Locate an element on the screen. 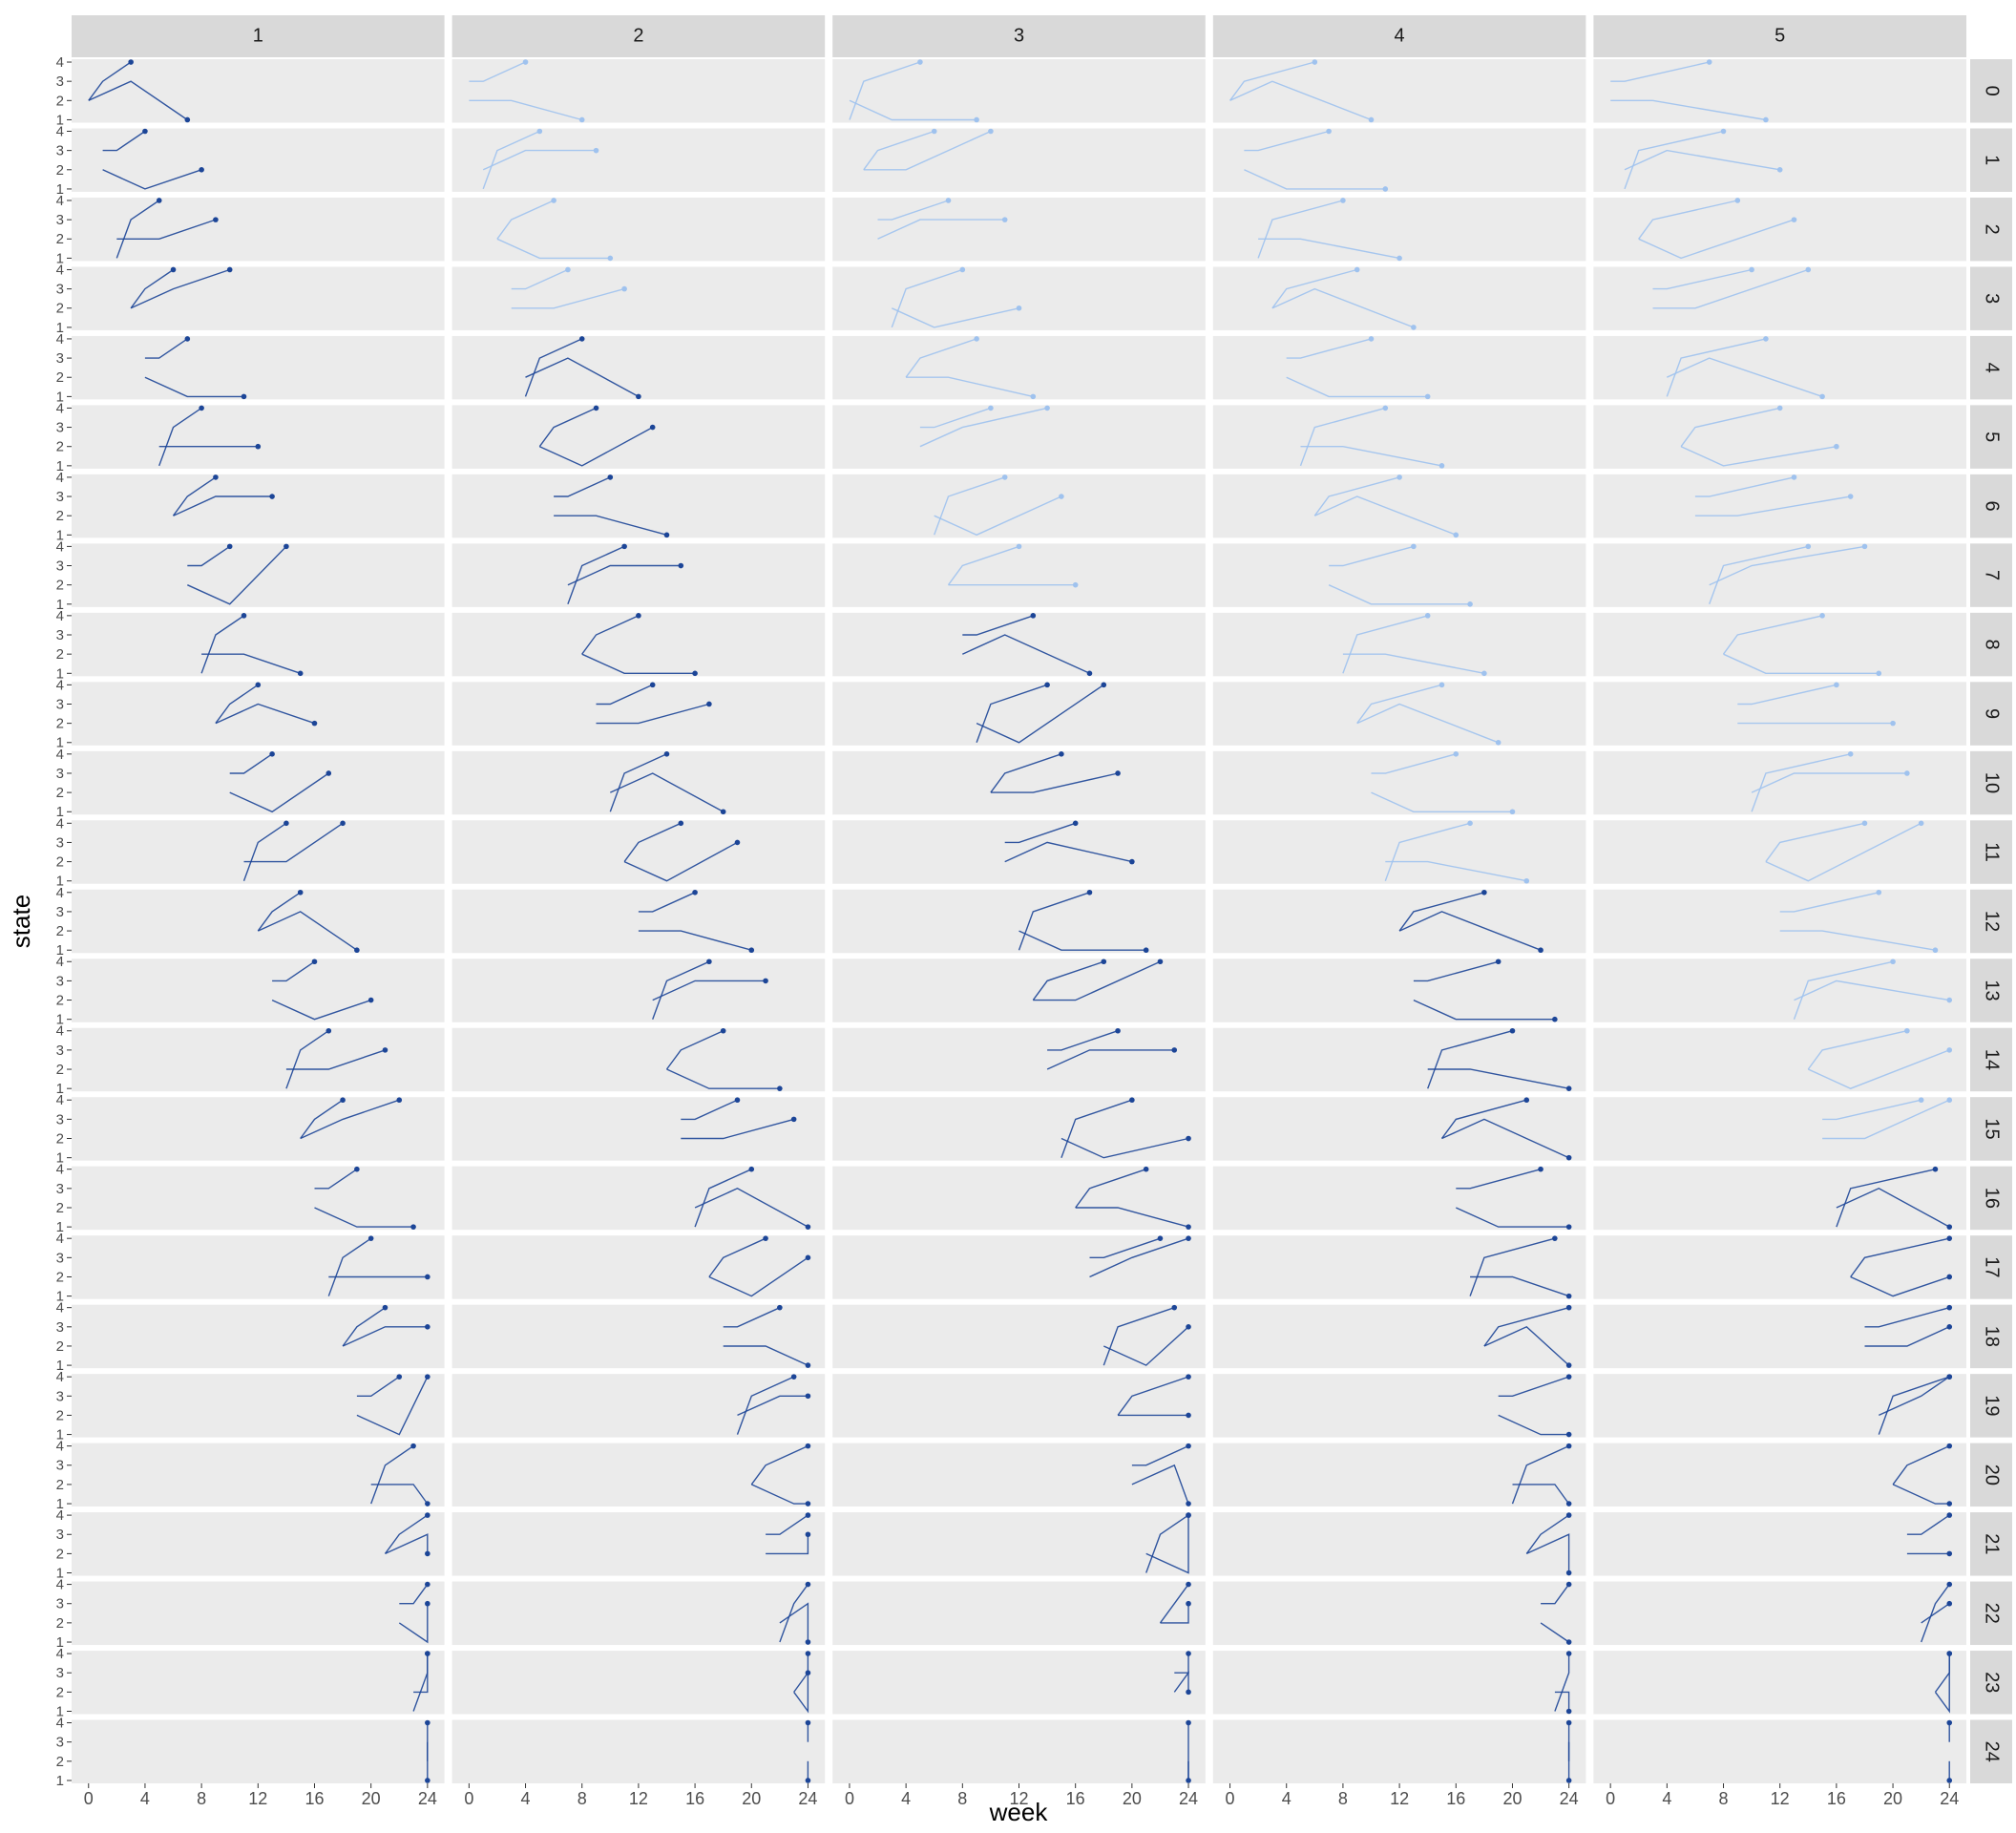 The image size is (2016, 1833). x-tick-label: 16 is located at coordinates (1455, 1798).